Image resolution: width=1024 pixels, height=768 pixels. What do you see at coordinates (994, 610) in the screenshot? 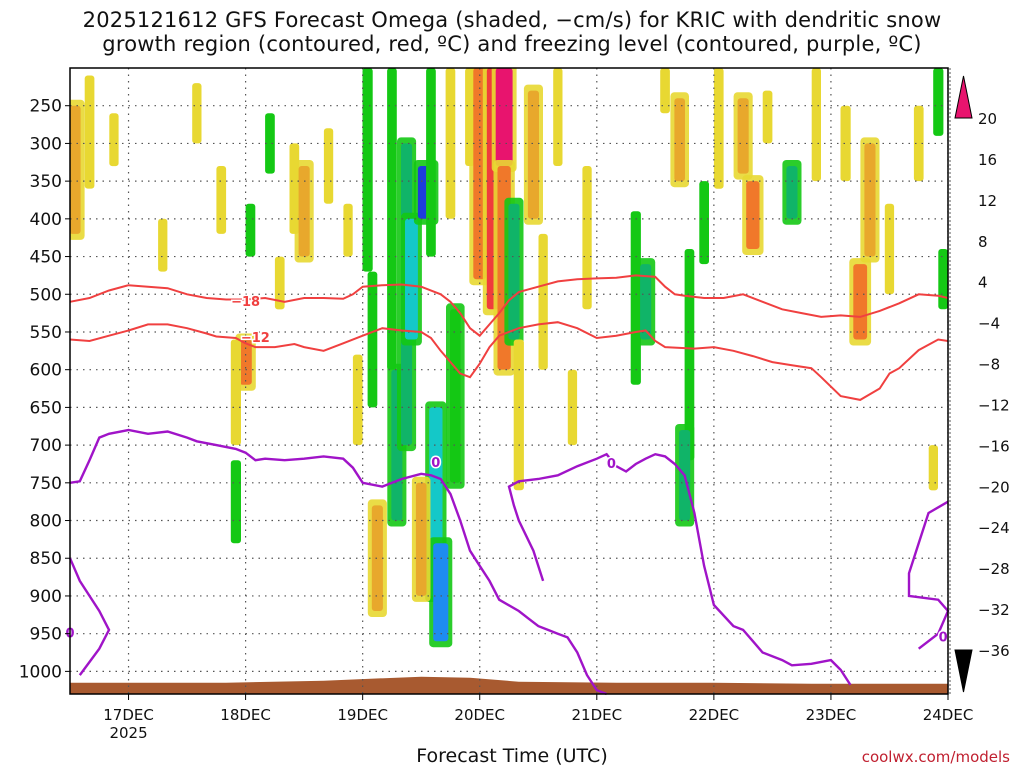
I see `colorbar-label: −32` at bounding box center [994, 610].